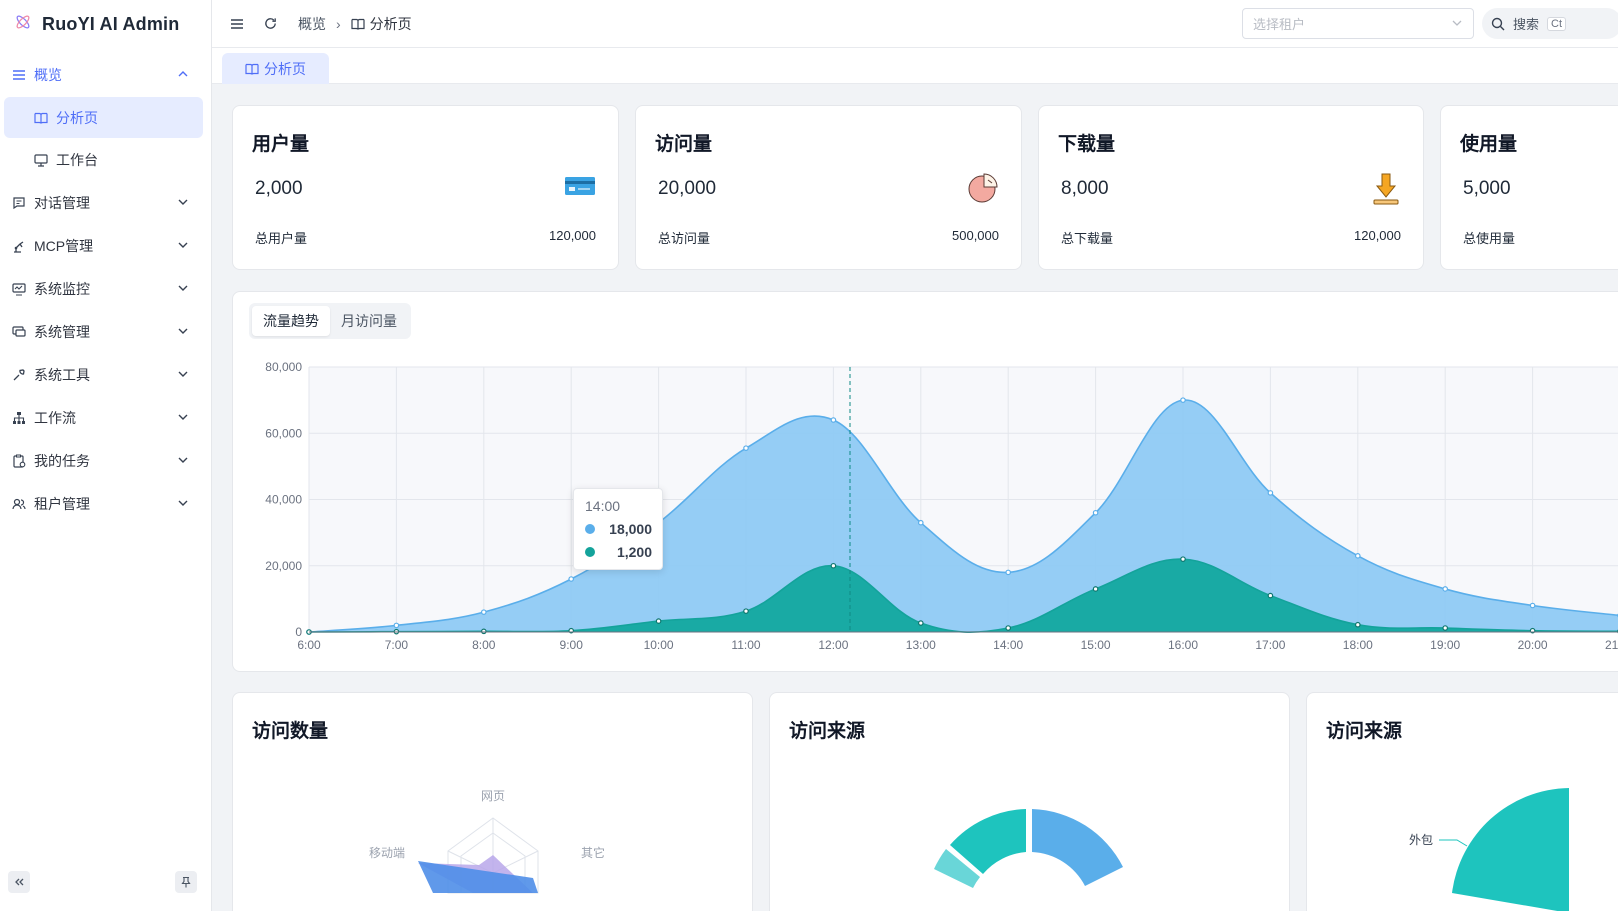  What do you see at coordinates (1087, 144) in the screenshot?
I see `stat-title: 下载量` at bounding box center [1087, 144].